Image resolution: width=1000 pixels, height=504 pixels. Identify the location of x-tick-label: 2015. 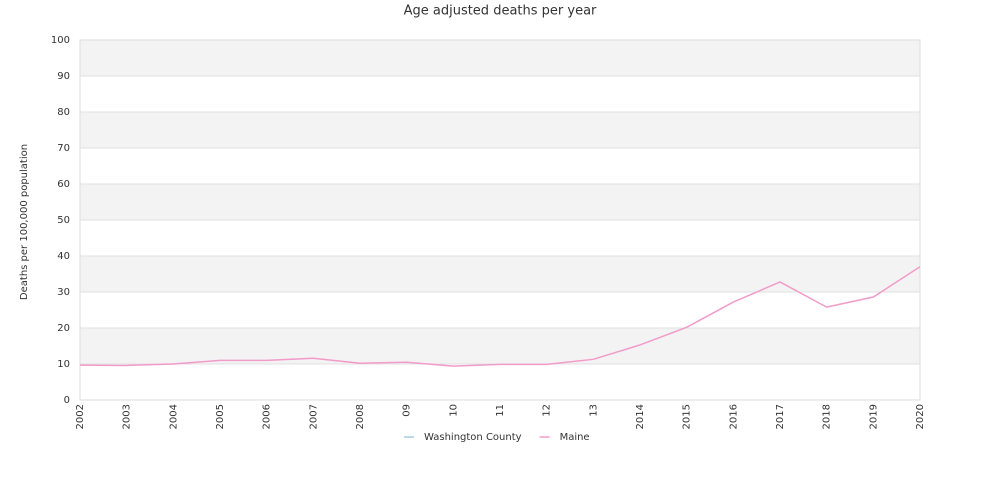
(687, 416).